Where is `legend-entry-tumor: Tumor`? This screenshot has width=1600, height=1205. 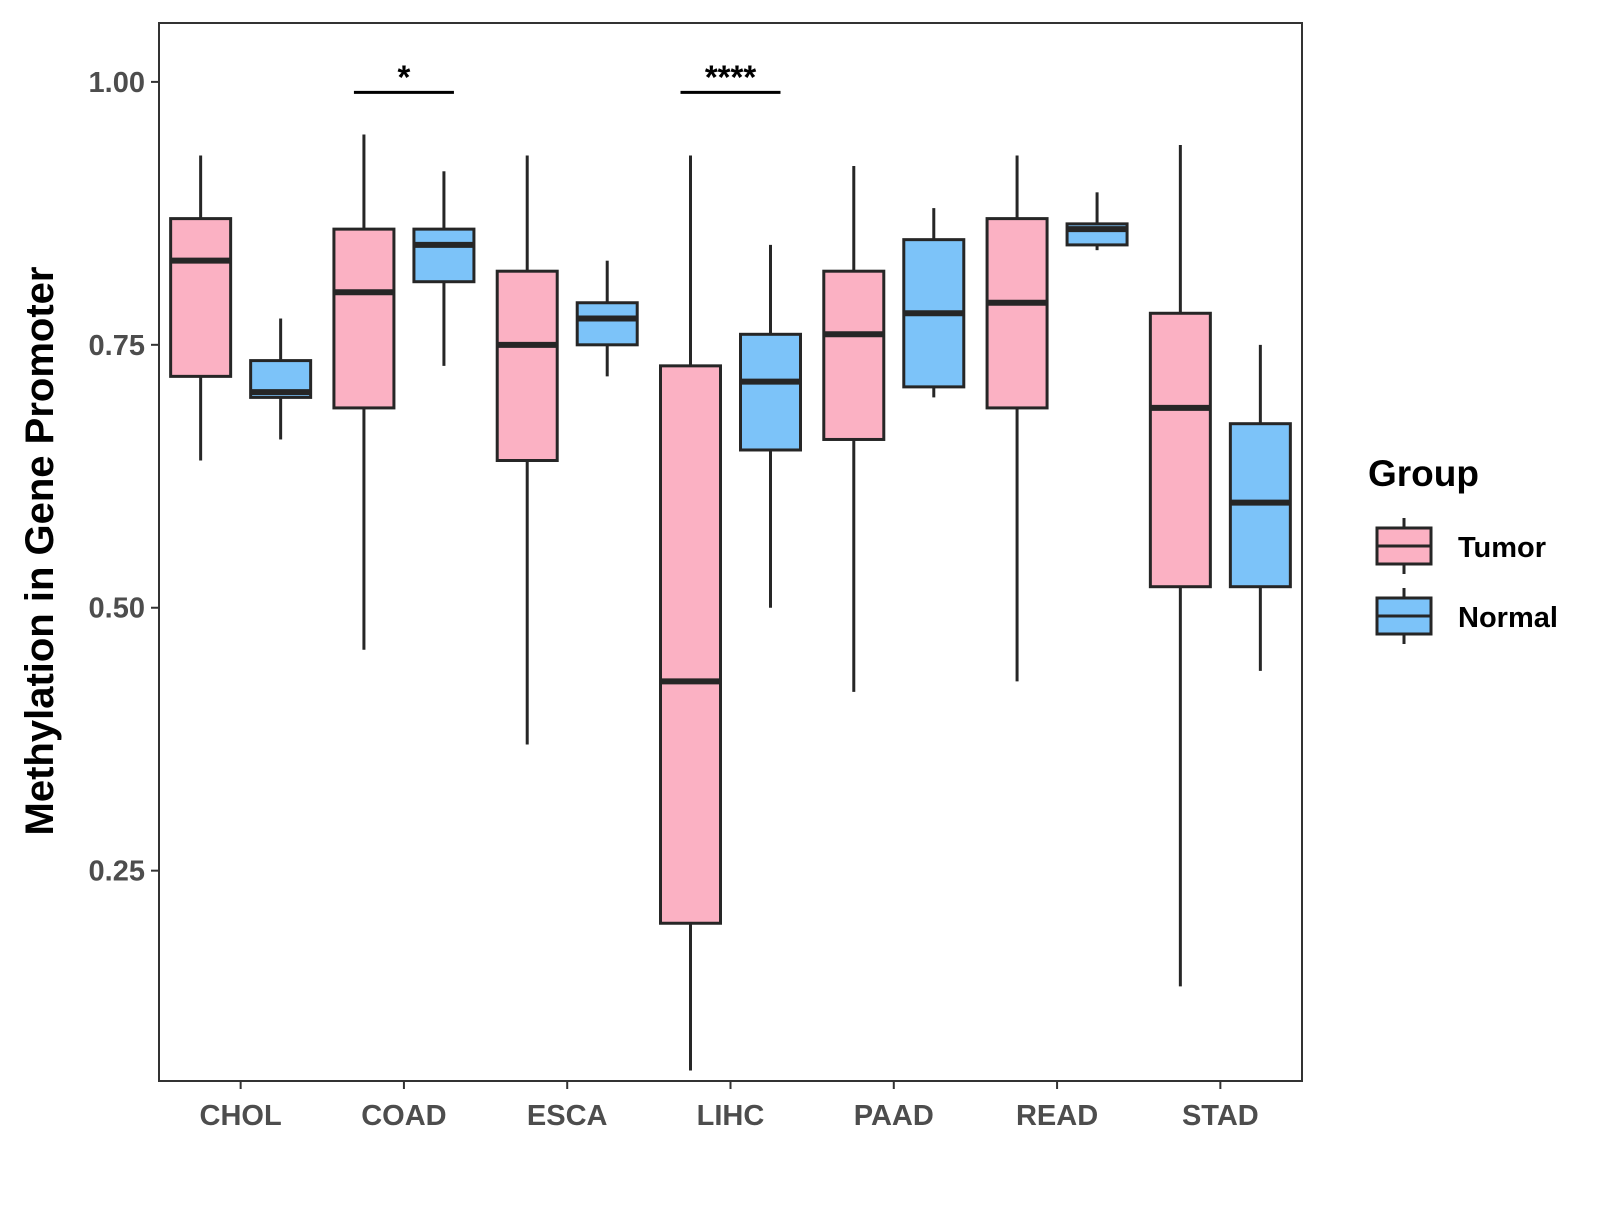
legend-entry-tumor: Tumor is located at coordinates (1460, 546).